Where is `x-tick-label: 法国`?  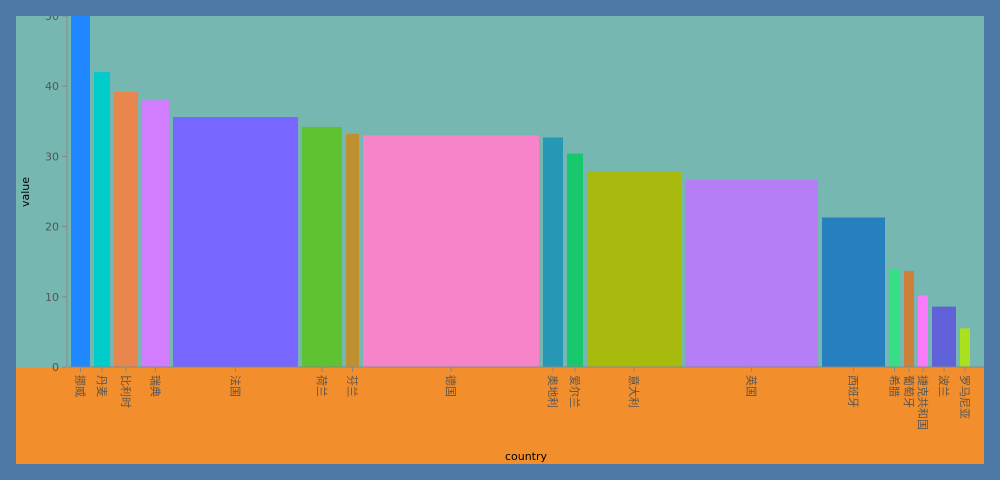
x-tick-label: 法国 is located at coordinates (236, 386).